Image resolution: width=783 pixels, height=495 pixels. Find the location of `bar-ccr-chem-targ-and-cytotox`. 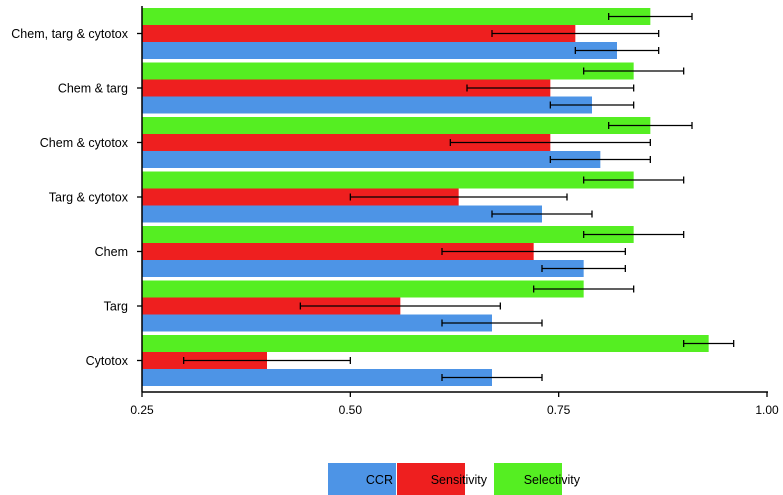

bar-ccr-chem-targ-and-cytotox is located at coordinates (379, 50).